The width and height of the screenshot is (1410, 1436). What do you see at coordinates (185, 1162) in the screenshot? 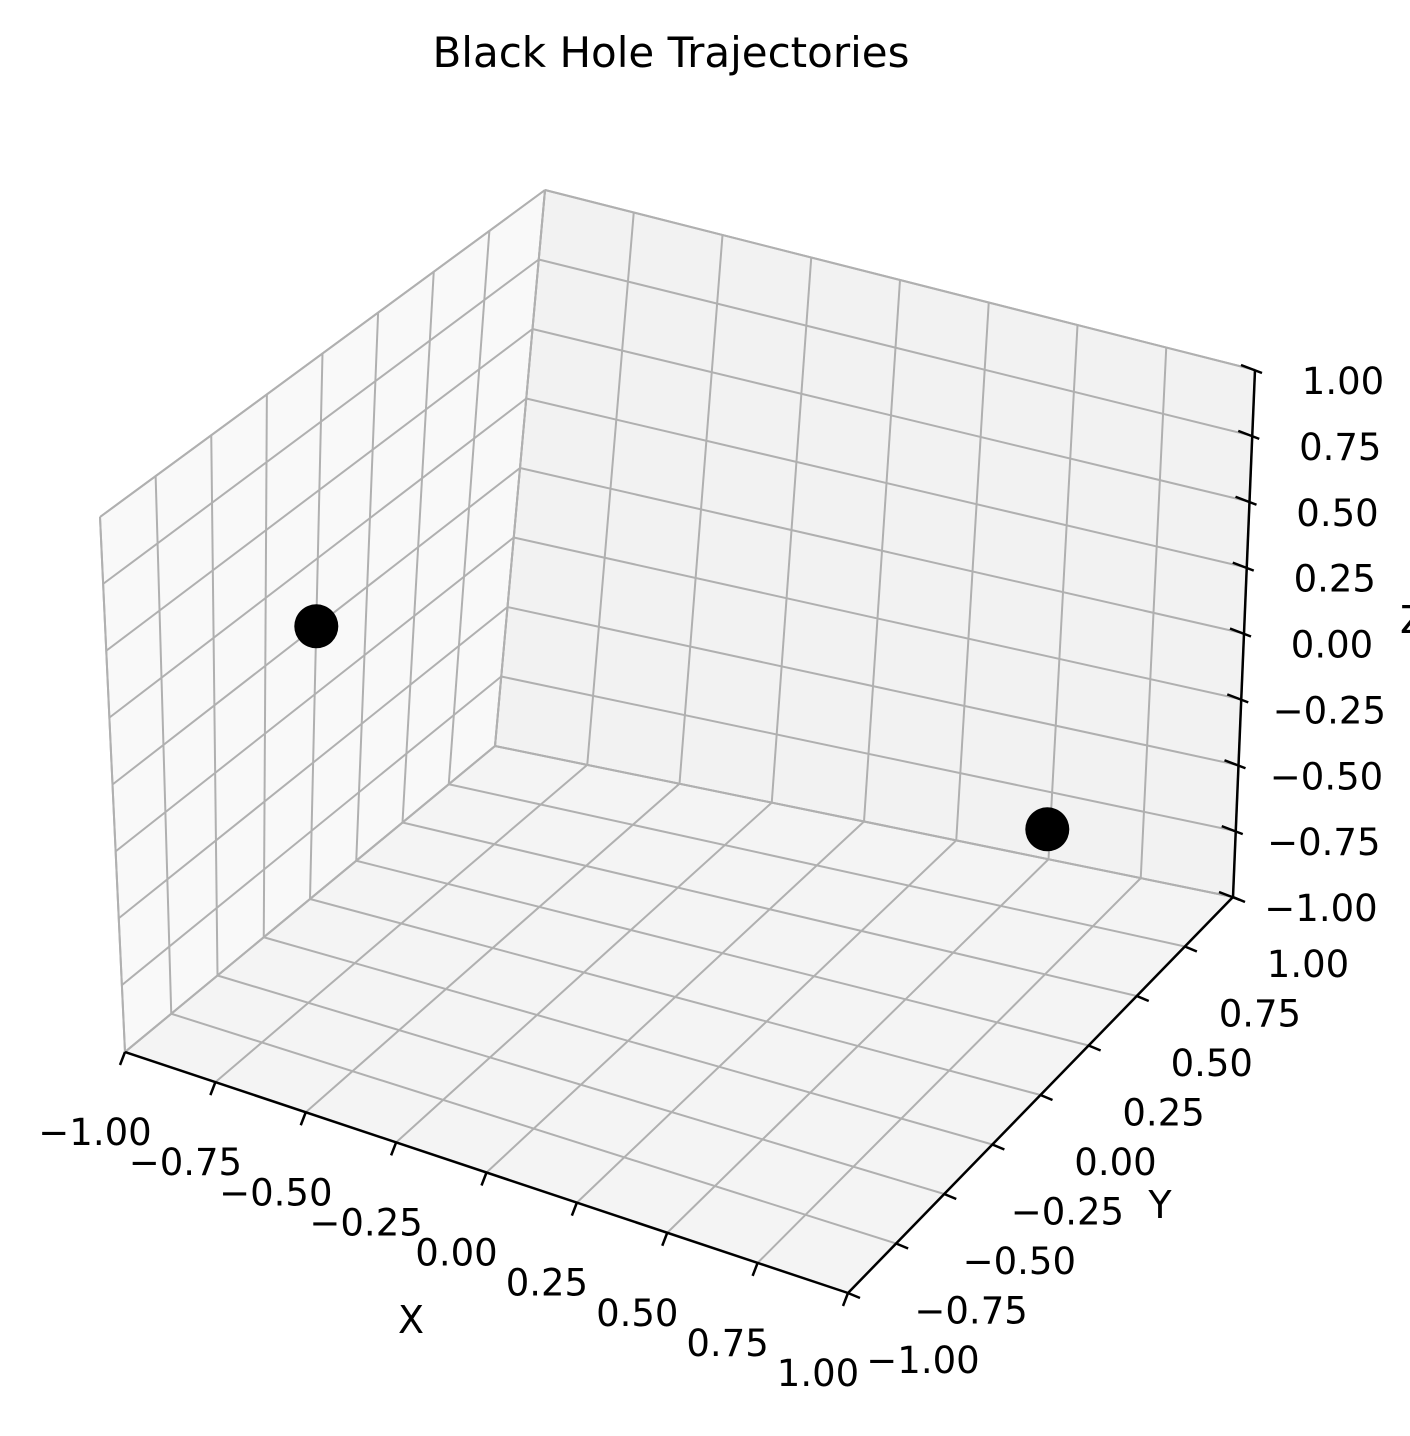
I see `x-tick-label: −0.75` at bounding box center [185, 1162].